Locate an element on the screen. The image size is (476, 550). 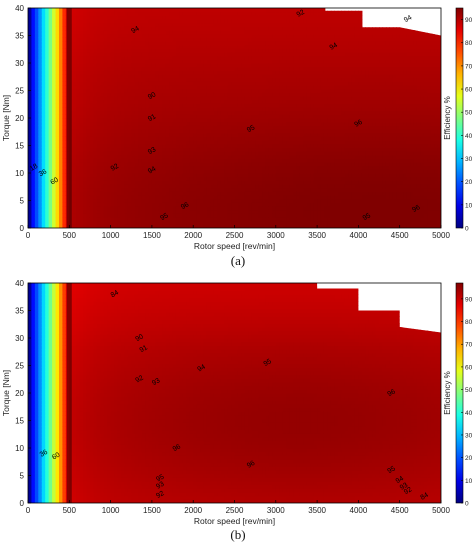
caption-a: (a) is located at coordinates (238, 260).